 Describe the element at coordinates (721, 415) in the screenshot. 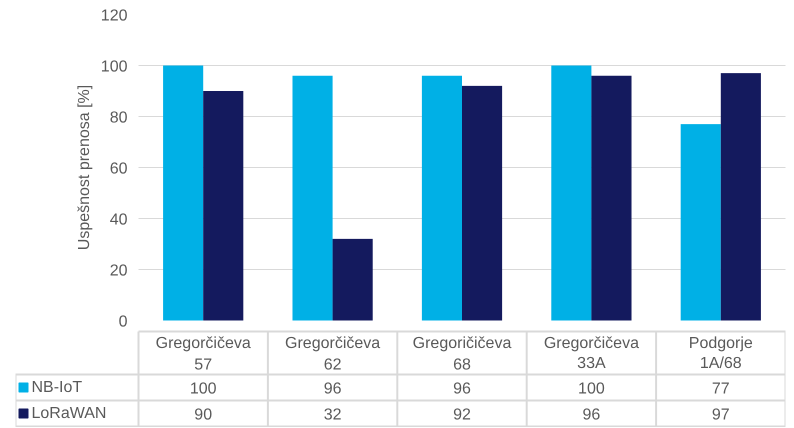

I see `data-label: 97` at that location.